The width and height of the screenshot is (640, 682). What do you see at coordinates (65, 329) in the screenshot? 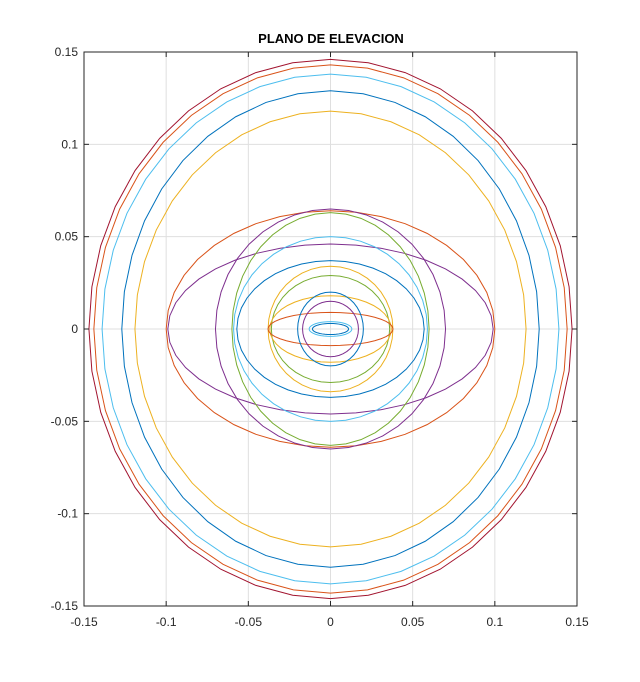
I see `y-tick-labels: -0.15 -0.1 -0.05 0 0.05 0.1 0.15` at bounding box center [65, 329].